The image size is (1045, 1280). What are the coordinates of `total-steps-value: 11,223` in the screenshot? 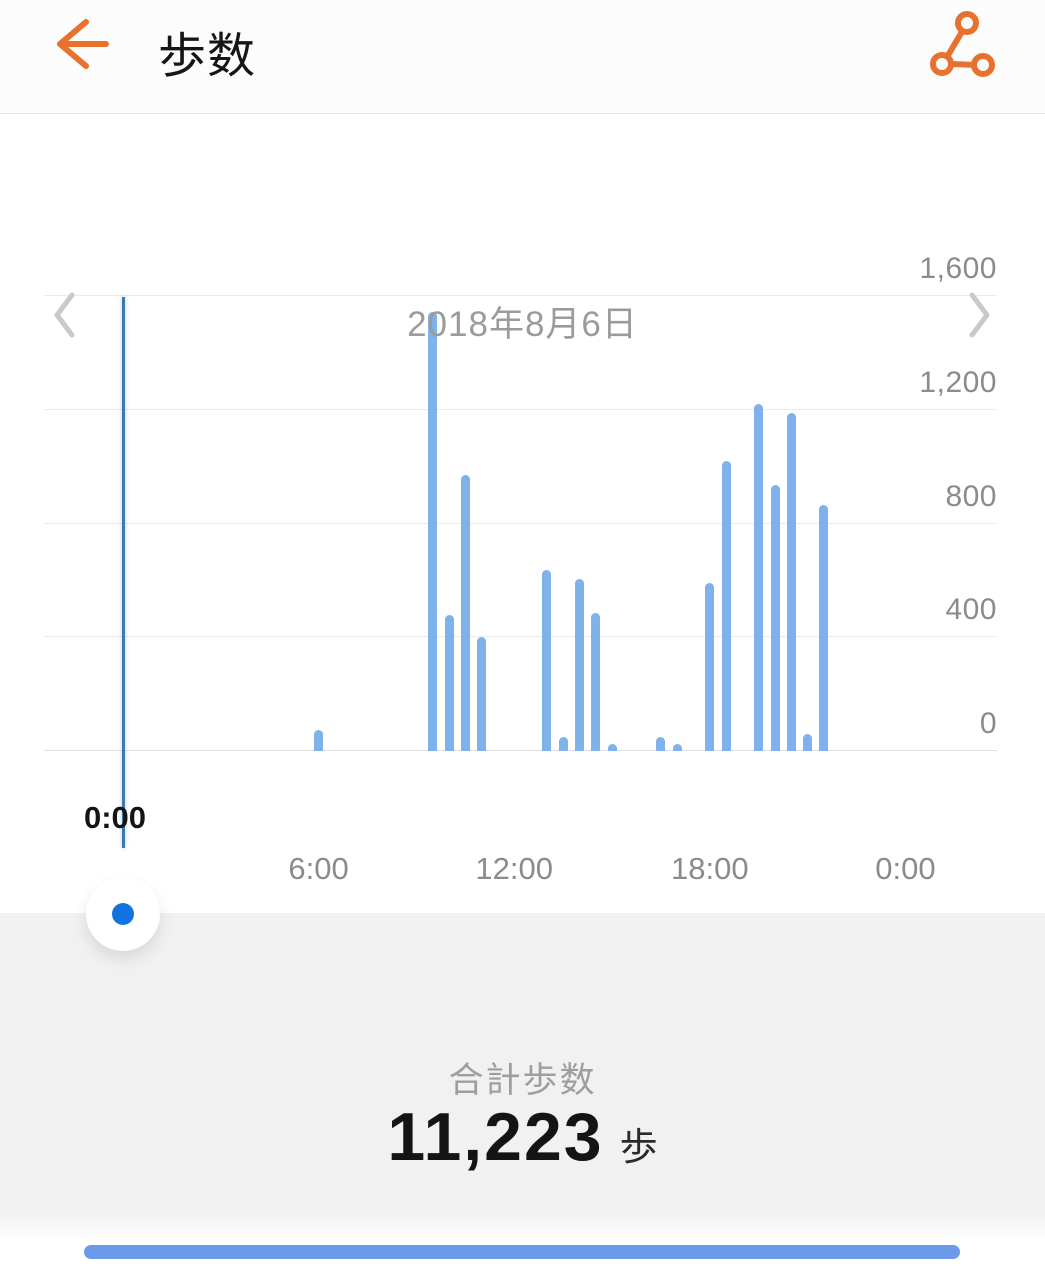 It's located at (495, 1137).